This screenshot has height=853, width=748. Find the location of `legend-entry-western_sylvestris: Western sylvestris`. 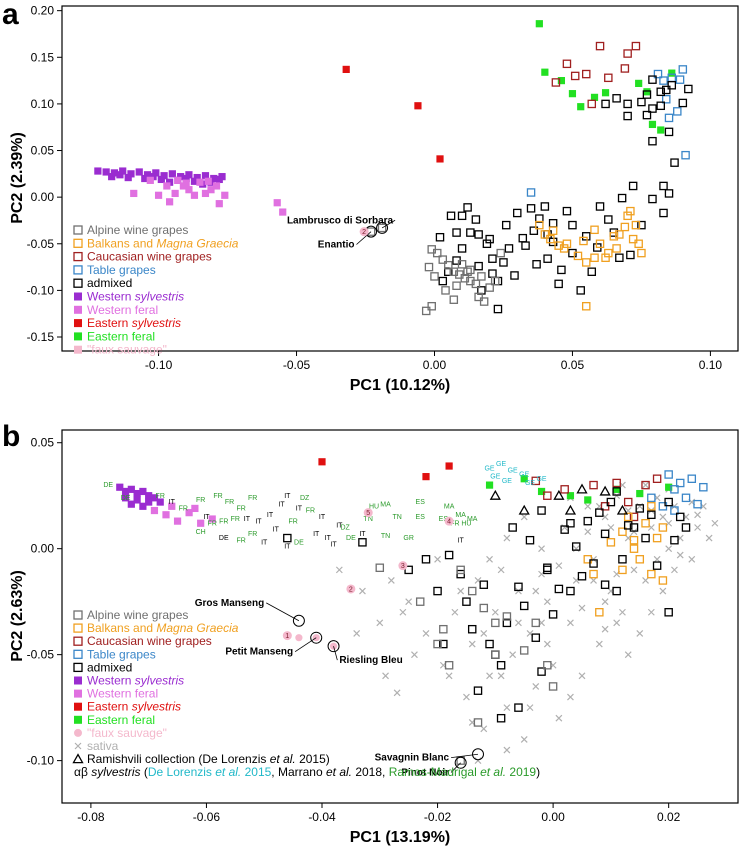

legend-entry-western_sylvestris: Western sylvestris is located at coordinates (135, 681).